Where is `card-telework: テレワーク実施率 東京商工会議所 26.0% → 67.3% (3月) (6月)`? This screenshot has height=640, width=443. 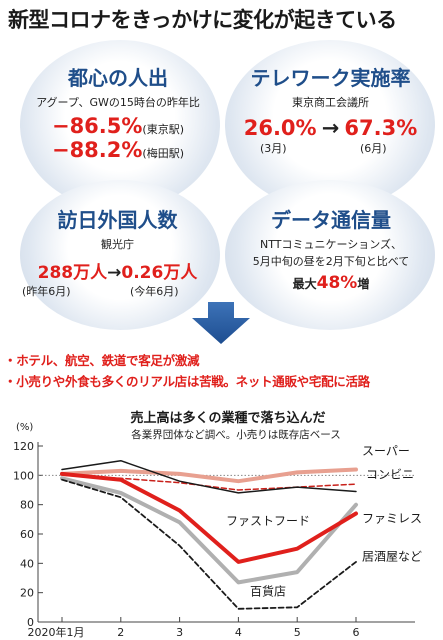
card-telework: テレワーク実施率 東京商工会議所 26.0% → 67.3% (3月) (6月) is located at coordinates (330, 108).